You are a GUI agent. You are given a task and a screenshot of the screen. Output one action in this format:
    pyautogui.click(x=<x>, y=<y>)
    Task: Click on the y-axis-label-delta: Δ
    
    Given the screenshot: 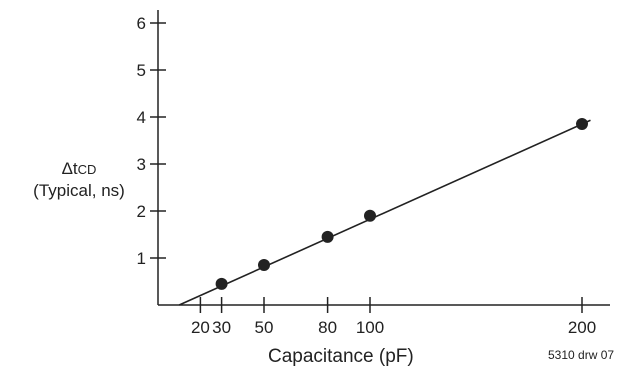 What is the action you would take?
    pyautogui.click(x=67, y=168)
    